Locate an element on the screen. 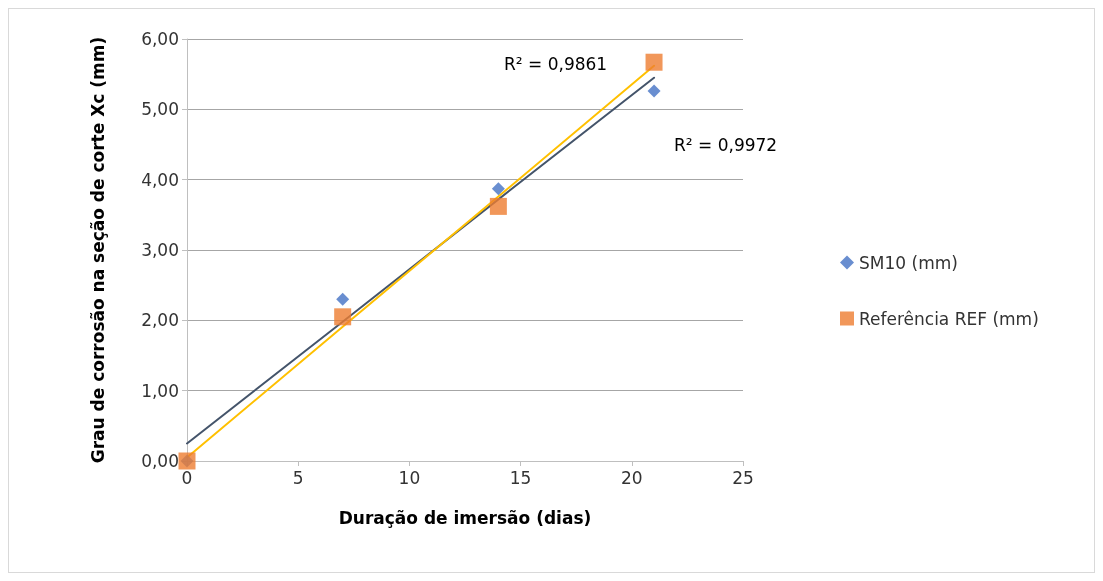 The height and width of the screenshot is (581, 1103). x-tick-label: 15 is located at coordinates (520, 477).